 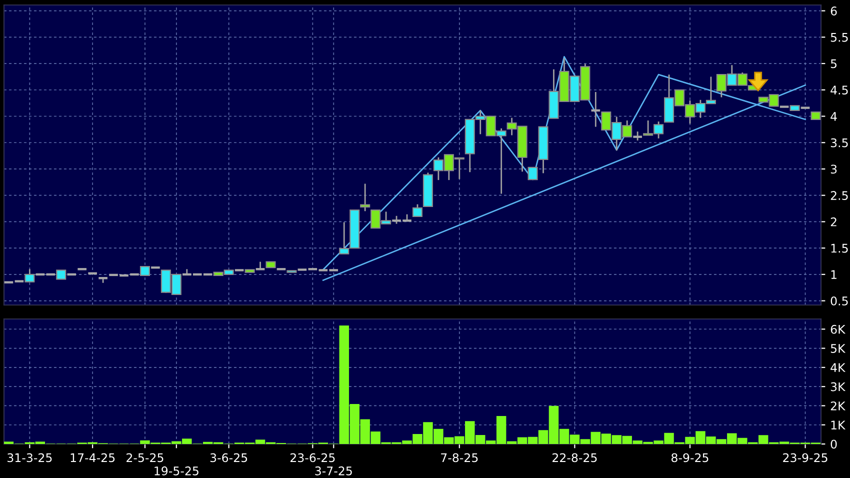 I want to click on x-tick-label: 23-6-25, so click(x=312, y=457).